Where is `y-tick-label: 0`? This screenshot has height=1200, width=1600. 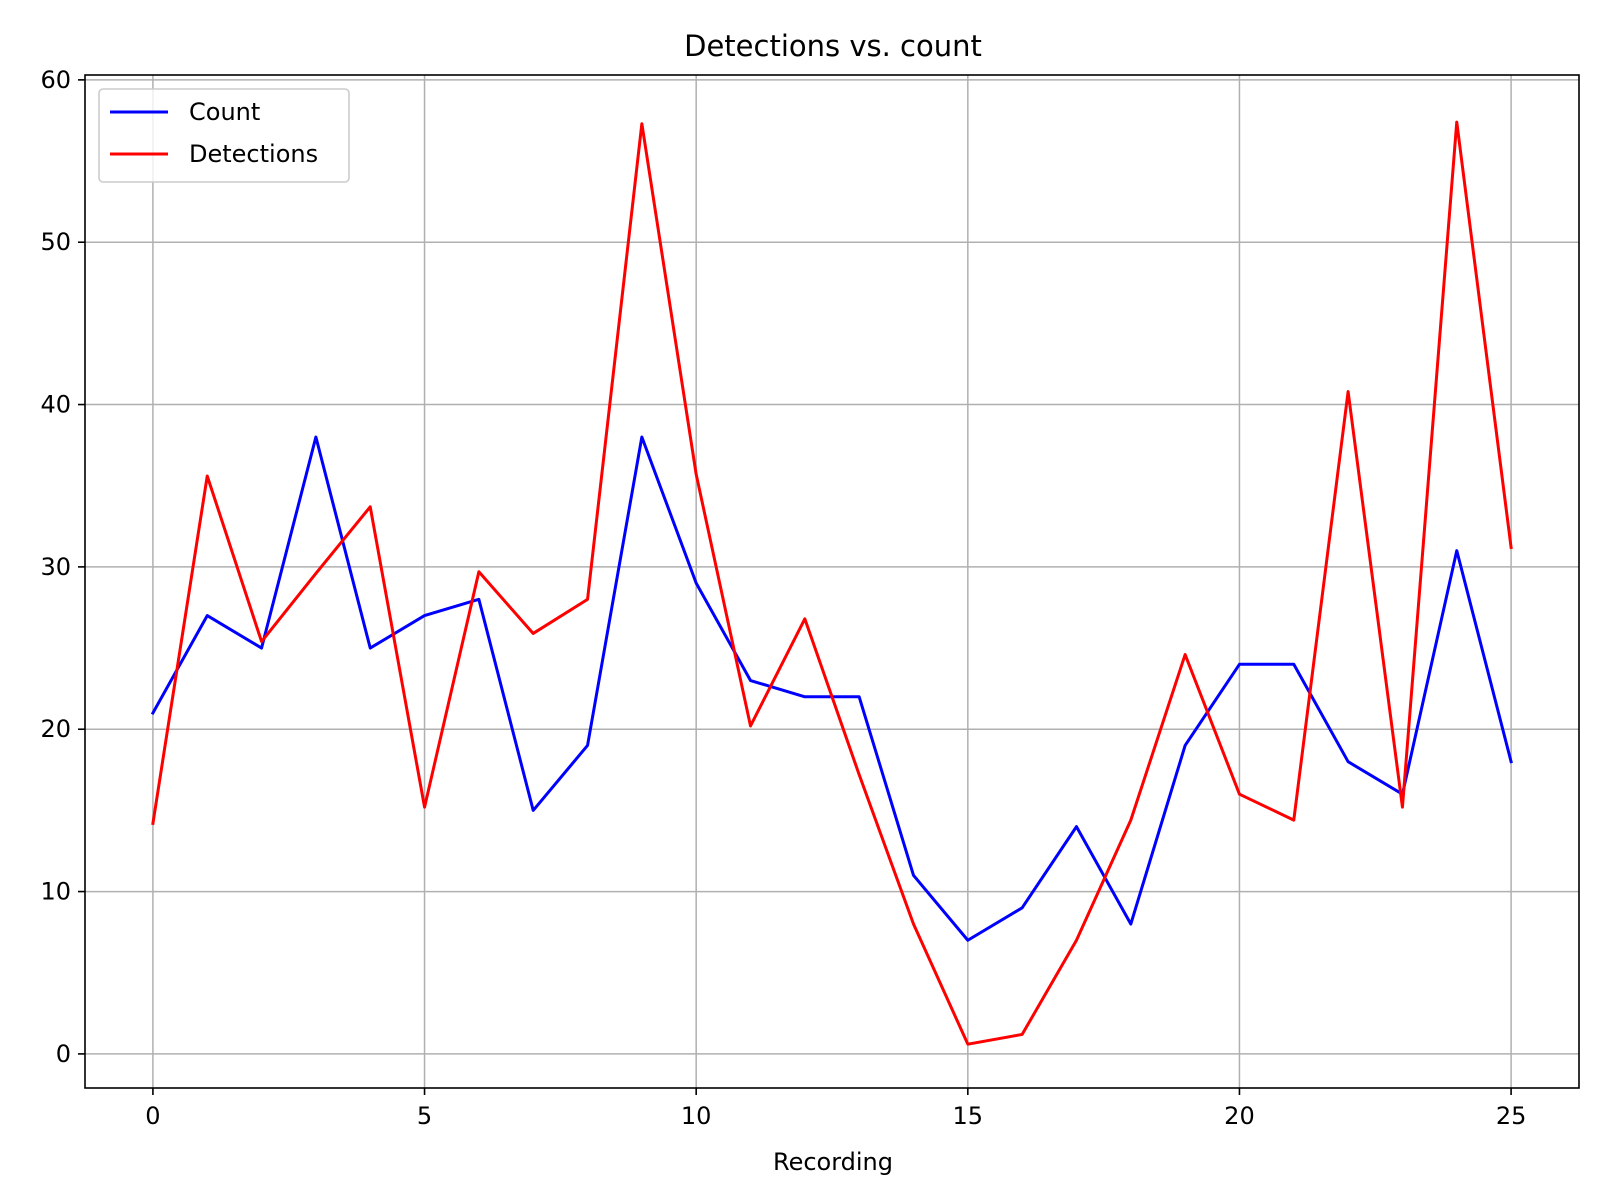
y-tick-label: 0 is located at coordinates (63, 1054).